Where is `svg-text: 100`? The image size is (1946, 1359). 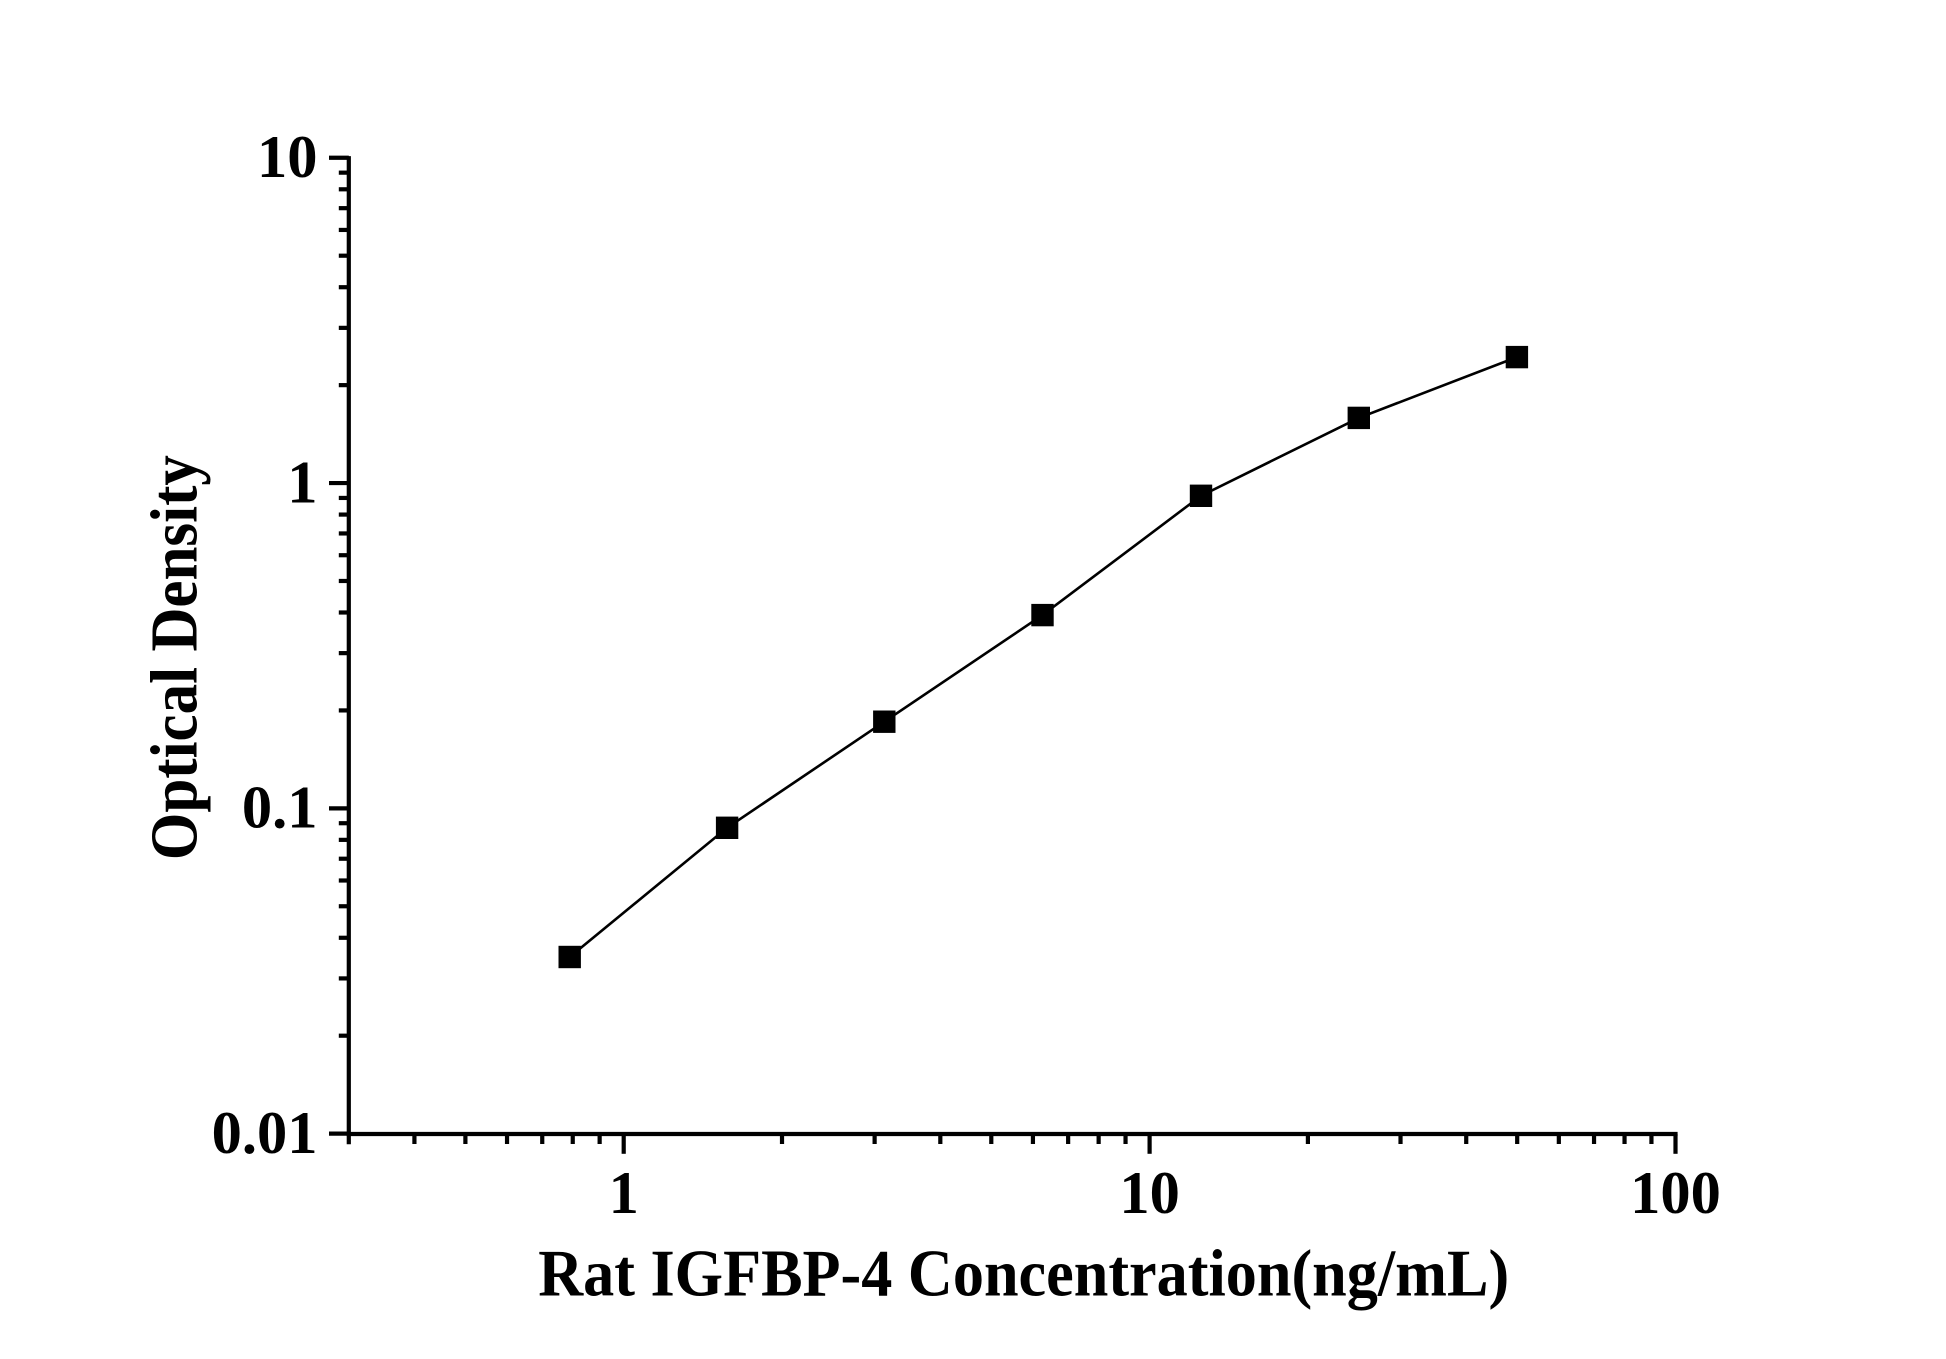 svg-text: 100 is located at coordinates (1675, 1193).